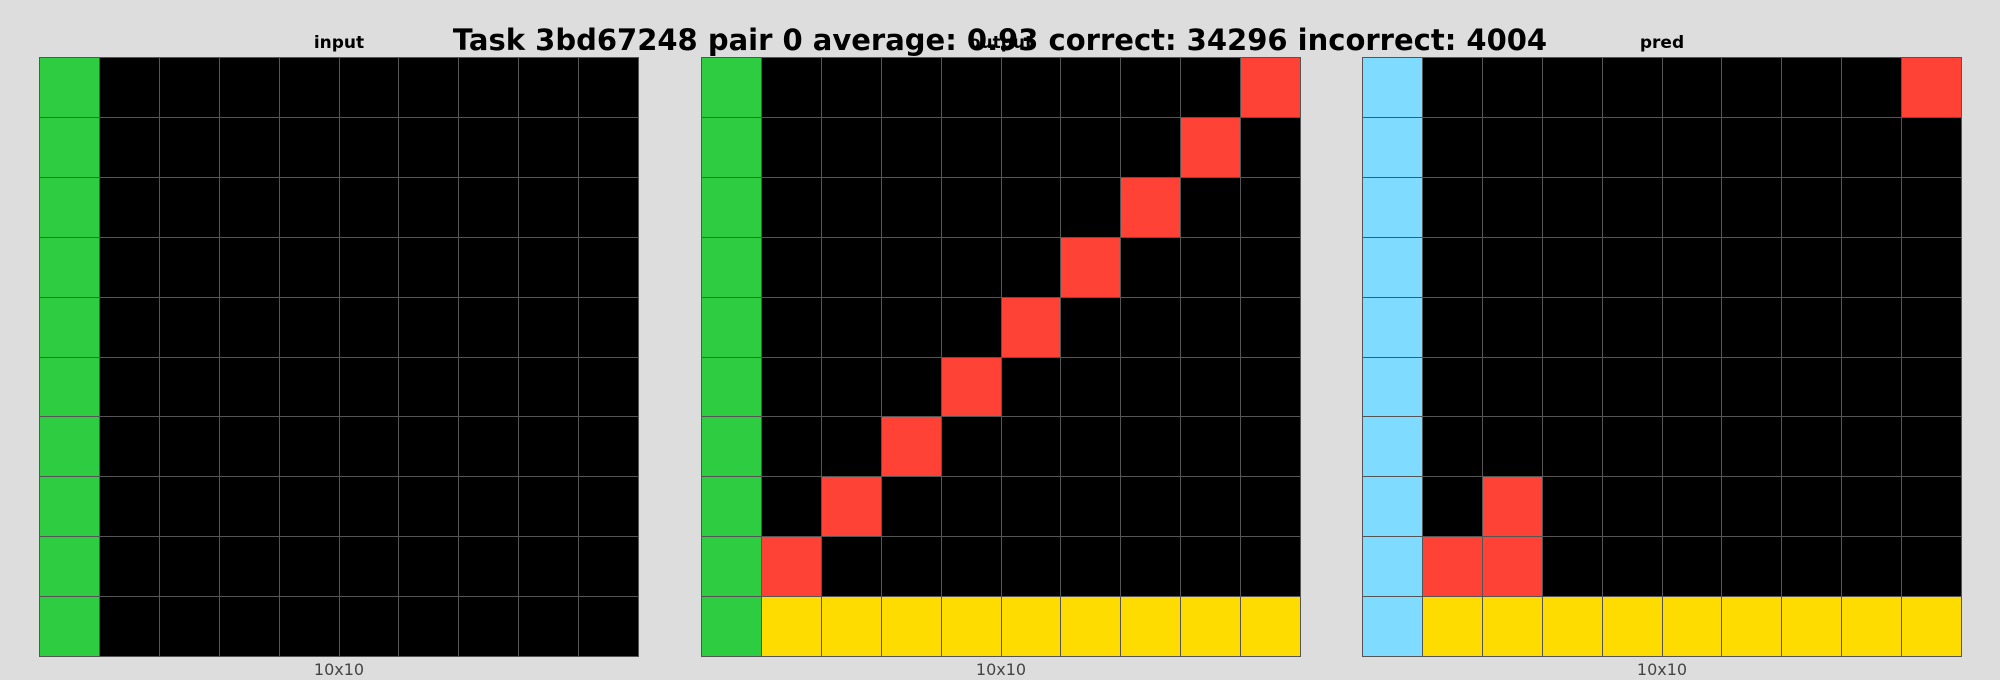 Image resolution: width=2000 pixels, height=680 pixels. What do you see at coordinates (339, 43) in the screenshot?
I see `panel-title-input: input` at bounding box center [339, 43].